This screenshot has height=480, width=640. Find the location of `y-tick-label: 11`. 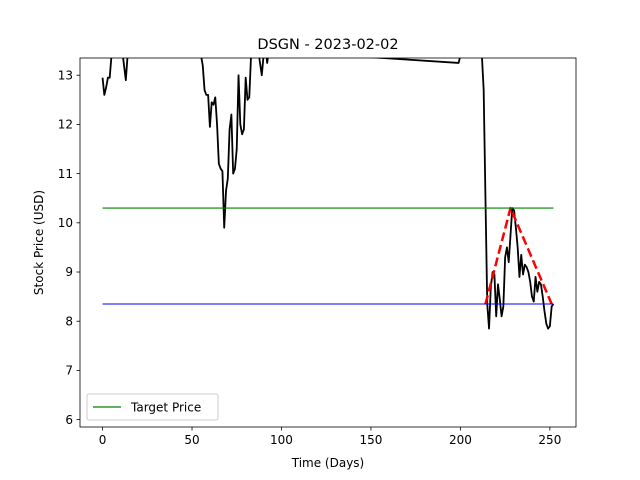

y-tick-label: 11 is located at coordinates (65, 174).